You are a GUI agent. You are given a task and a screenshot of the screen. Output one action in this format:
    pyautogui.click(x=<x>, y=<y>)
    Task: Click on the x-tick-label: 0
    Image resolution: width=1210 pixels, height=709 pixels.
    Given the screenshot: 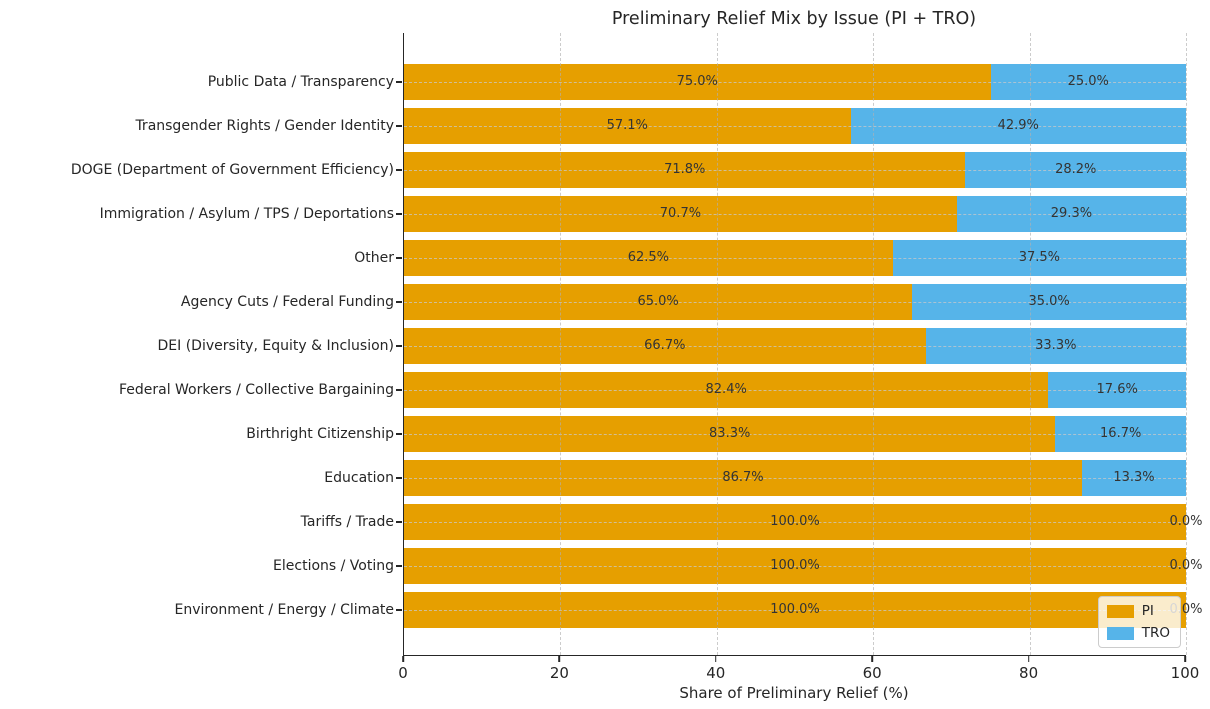 What is the action you would take?
    pyautogui.click(x=403, y=673)
    